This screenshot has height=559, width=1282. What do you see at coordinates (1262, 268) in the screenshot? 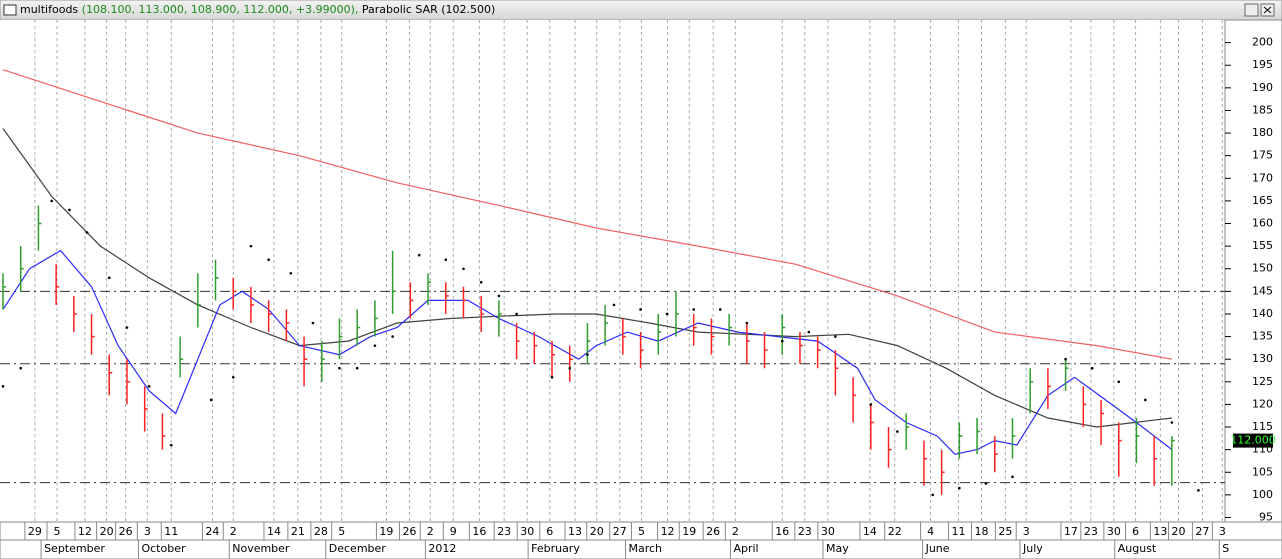
I see `y-tick-label: 150` at bounding box center [1262, 268].